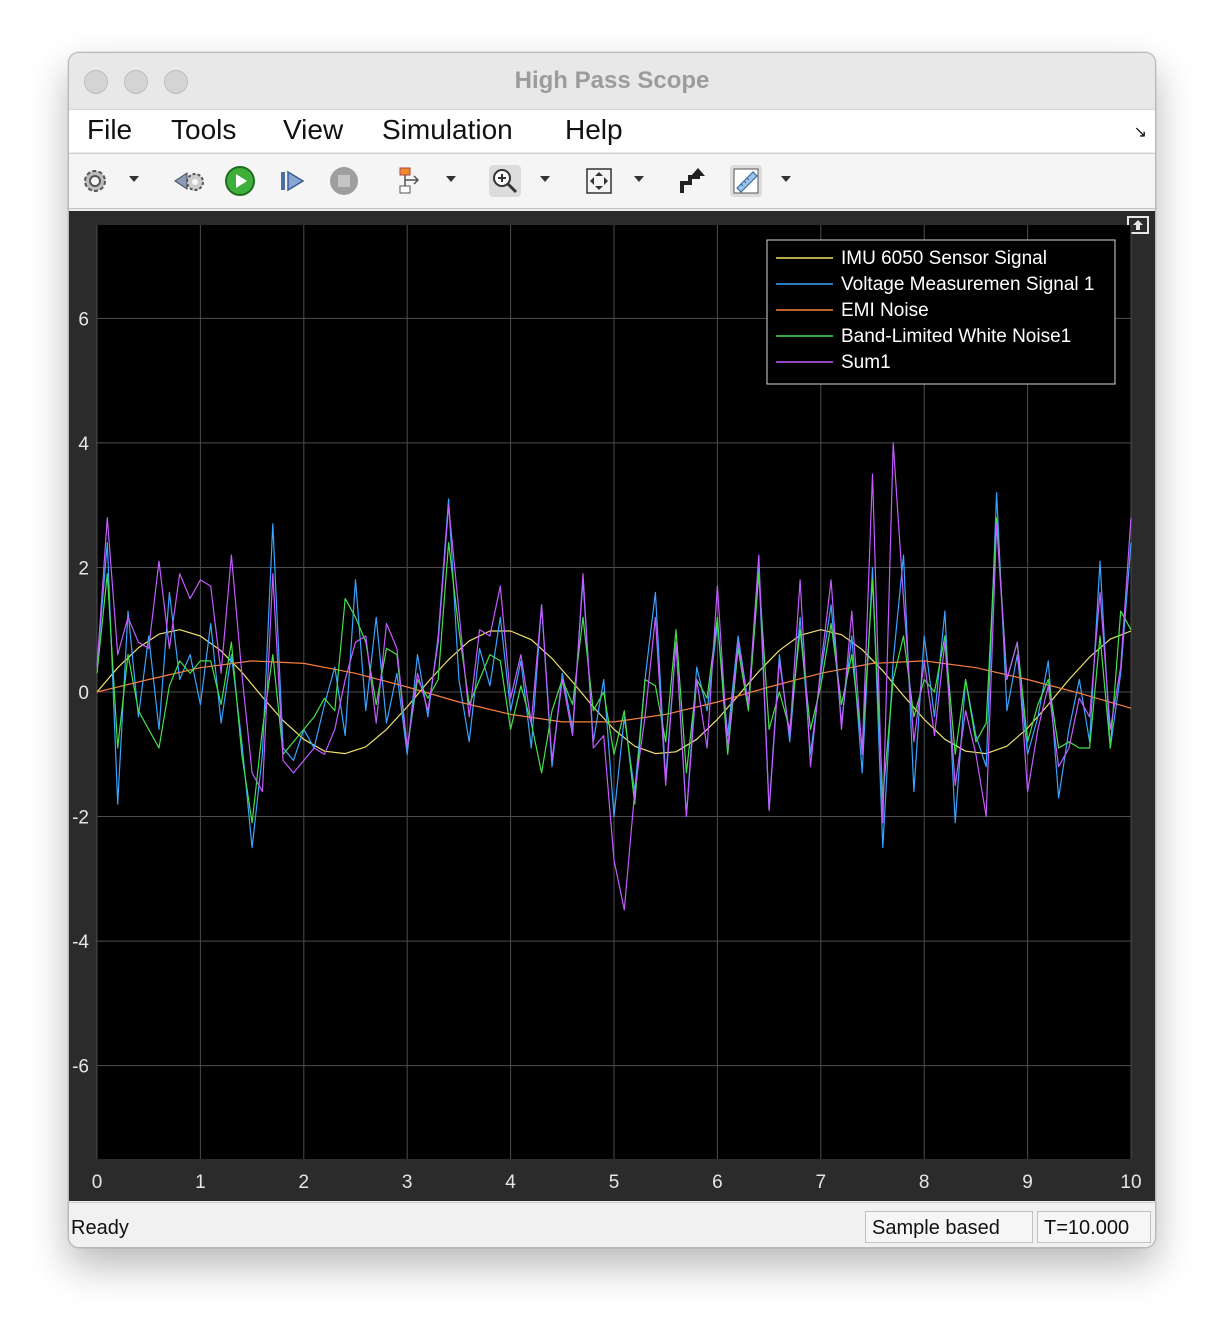 The width and height of the screenshot is (1222, 1330). Describe the element at coordinates (956, 336) in the screenshot. I see `legend-entry: Band-Limited White Noise1` at that location.